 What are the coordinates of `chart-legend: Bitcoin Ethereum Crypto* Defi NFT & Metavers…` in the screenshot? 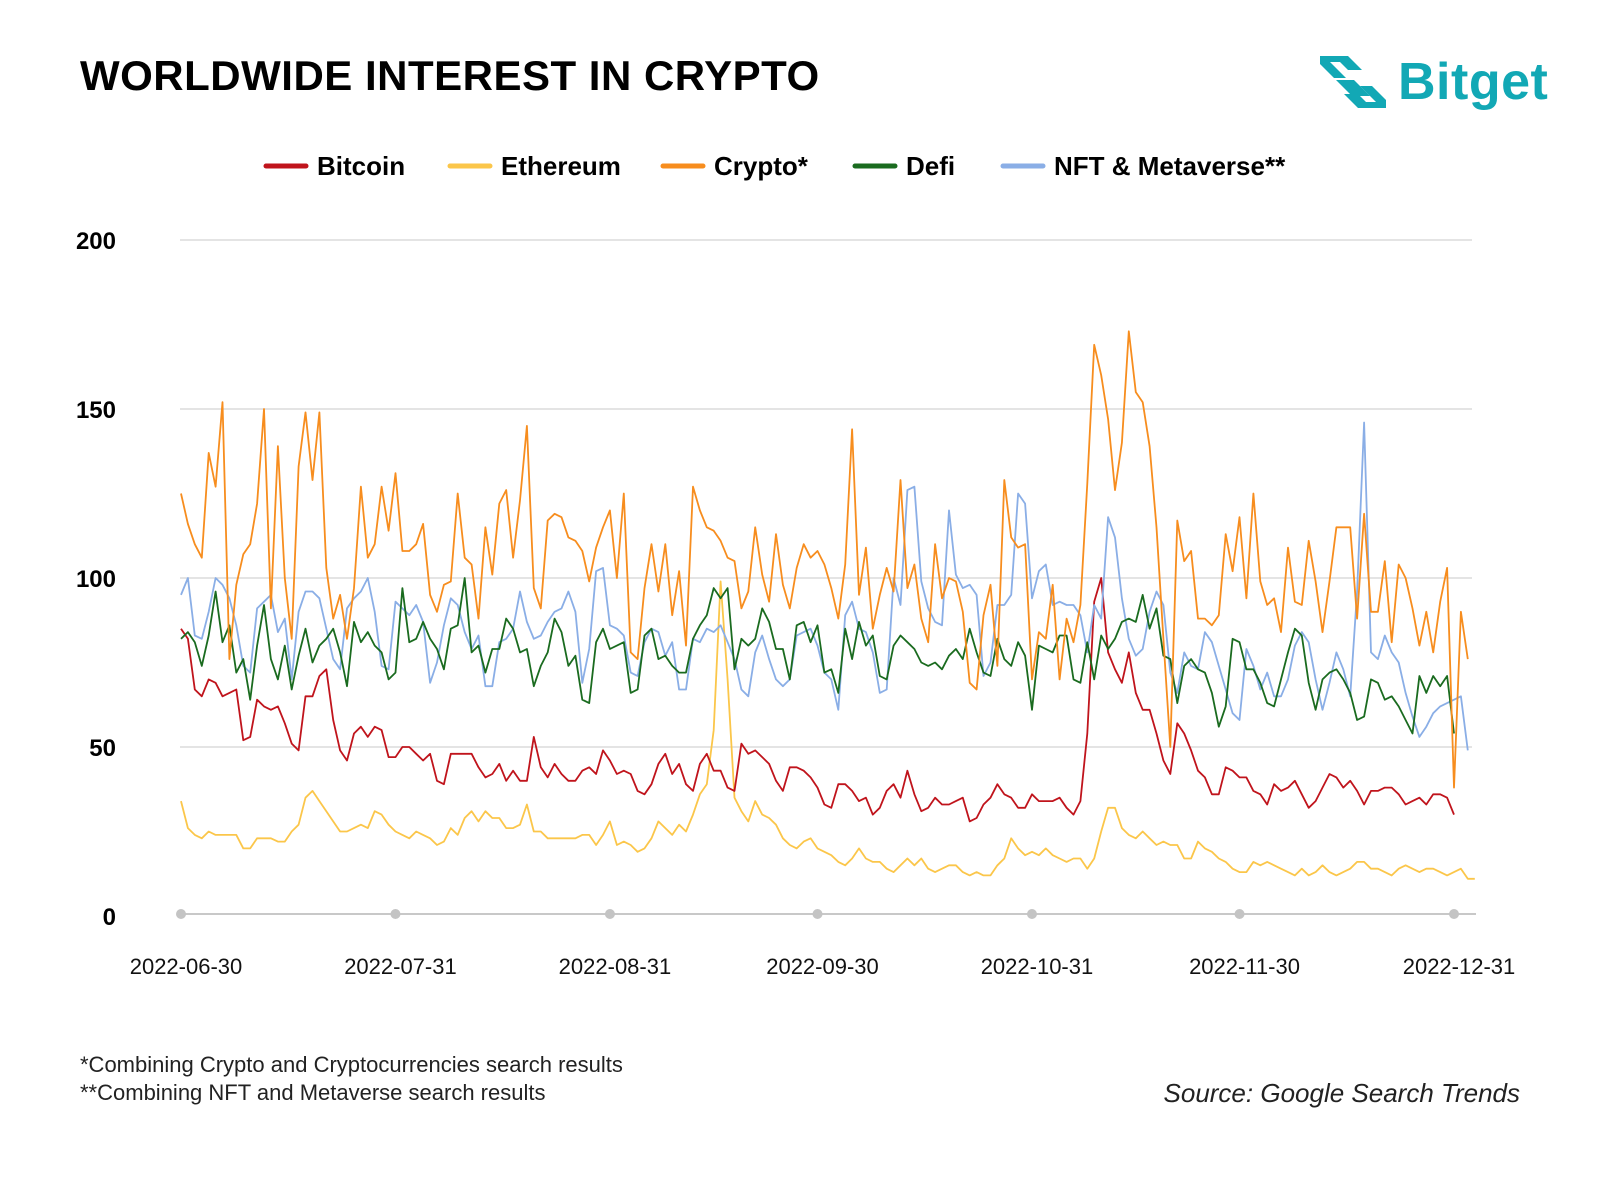 It's located at (774, 166).